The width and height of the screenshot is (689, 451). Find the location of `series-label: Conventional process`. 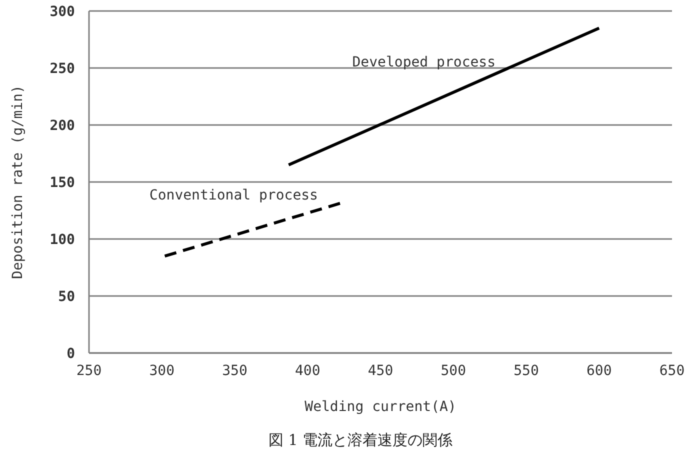

series-label: Conventional process is located at coordinates (233, 195).